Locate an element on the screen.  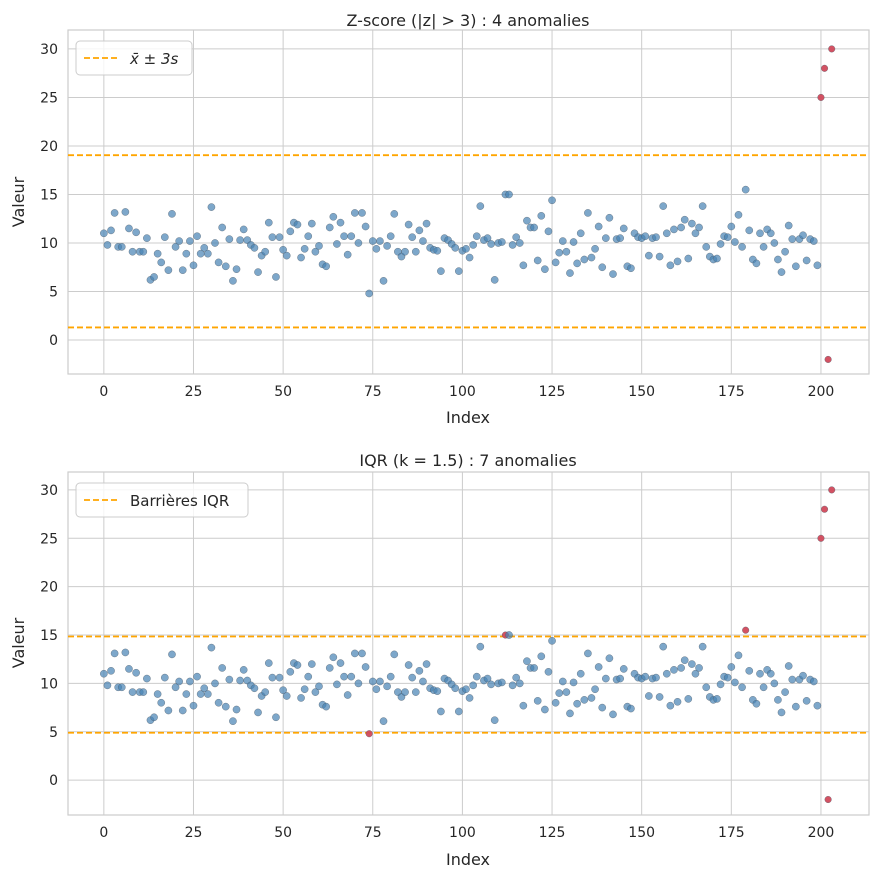
y-tick-label: 0 is located at coordinates (53, 781).